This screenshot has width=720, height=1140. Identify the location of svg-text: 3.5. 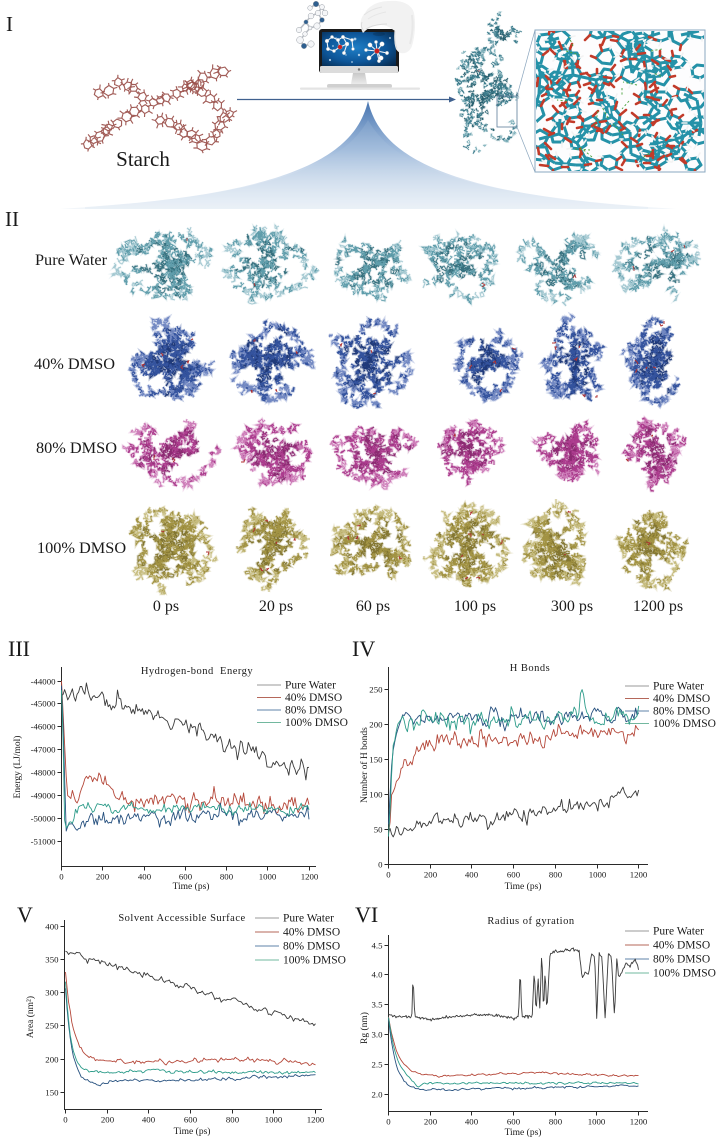
(378, 1005).